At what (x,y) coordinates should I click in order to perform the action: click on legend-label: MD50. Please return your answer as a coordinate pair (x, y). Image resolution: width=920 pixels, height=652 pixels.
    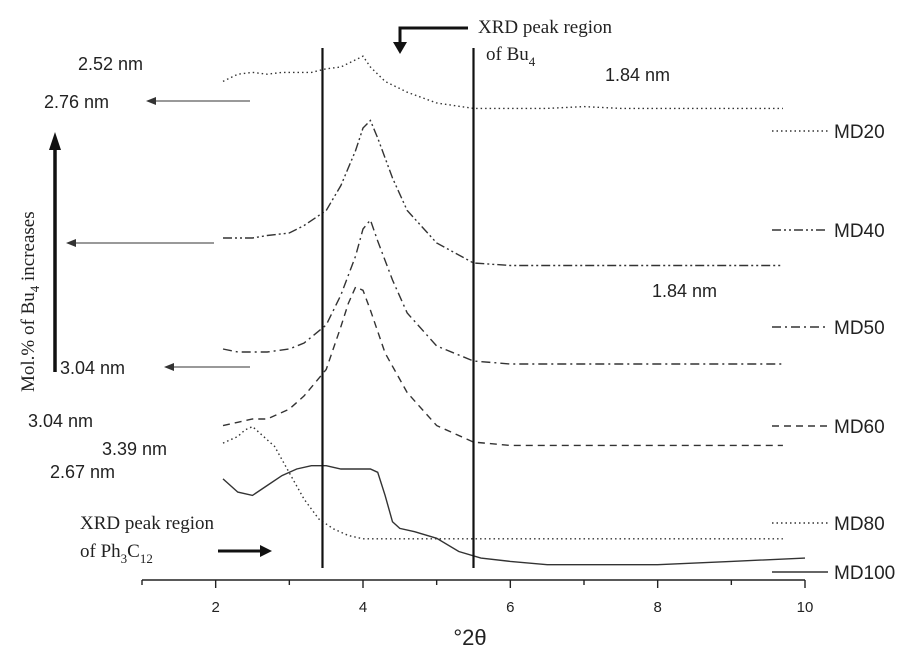
    Looking at the image, I should click on (859, 328).